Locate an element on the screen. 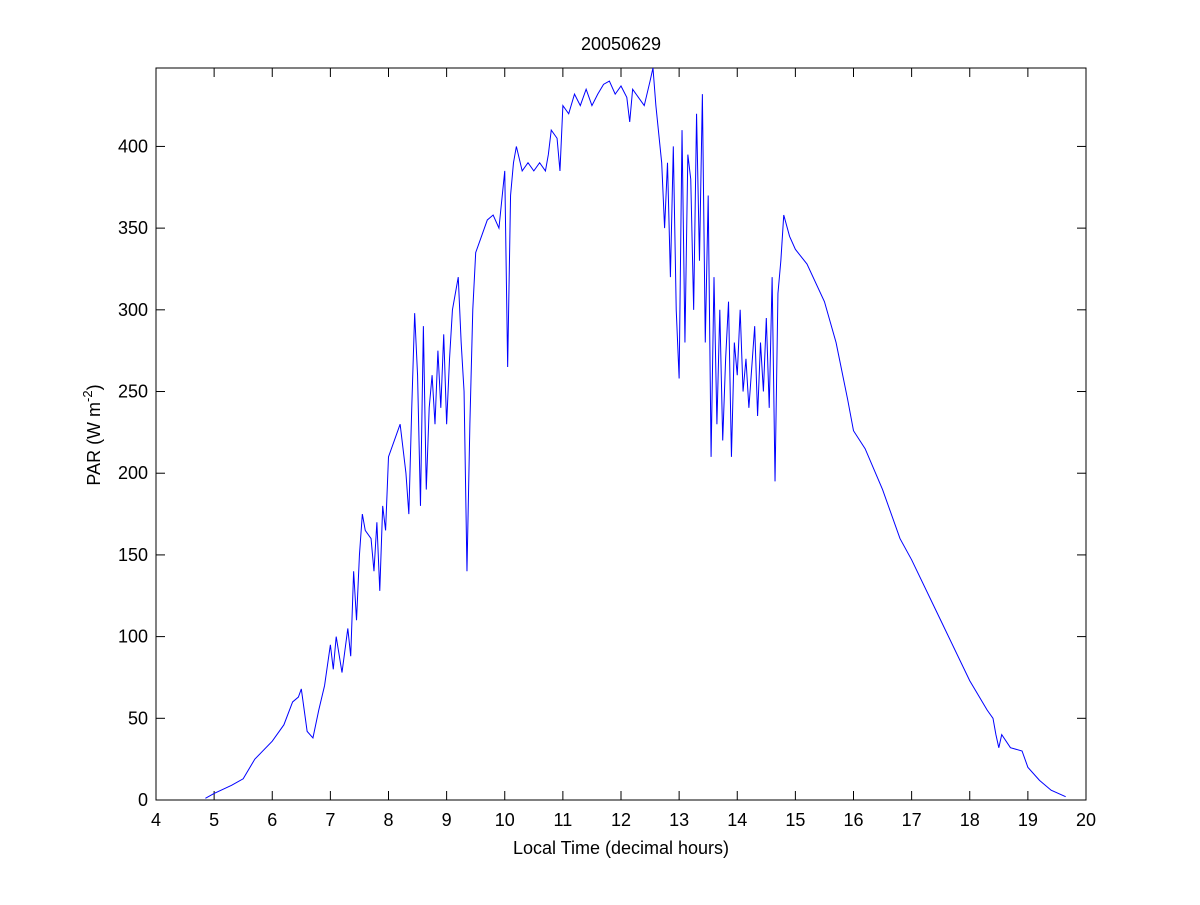 This screenshot has height=905, width=1200. x-tick-label: 8 is located at coordinates (388, 820).